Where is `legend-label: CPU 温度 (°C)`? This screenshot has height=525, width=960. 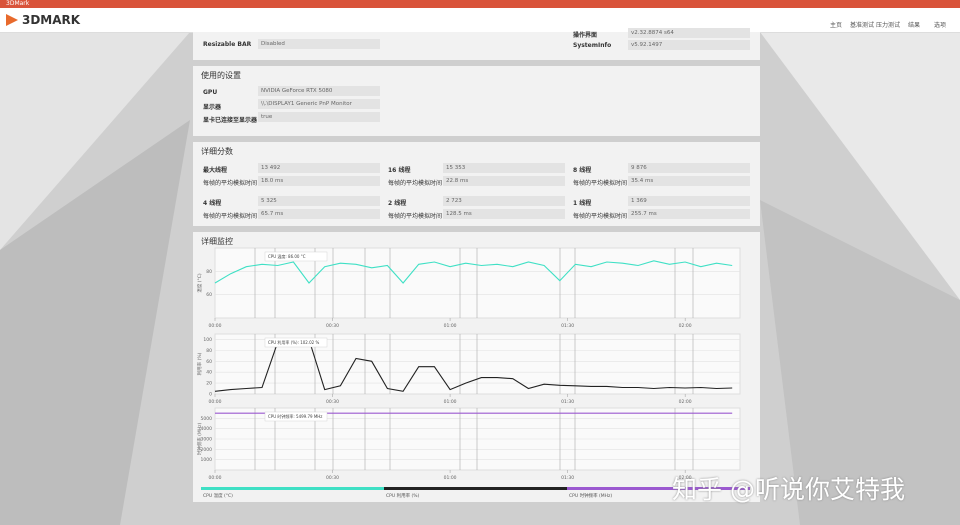 legend-label: CPU 温度 (°C) is located at coordinates (218, 495).